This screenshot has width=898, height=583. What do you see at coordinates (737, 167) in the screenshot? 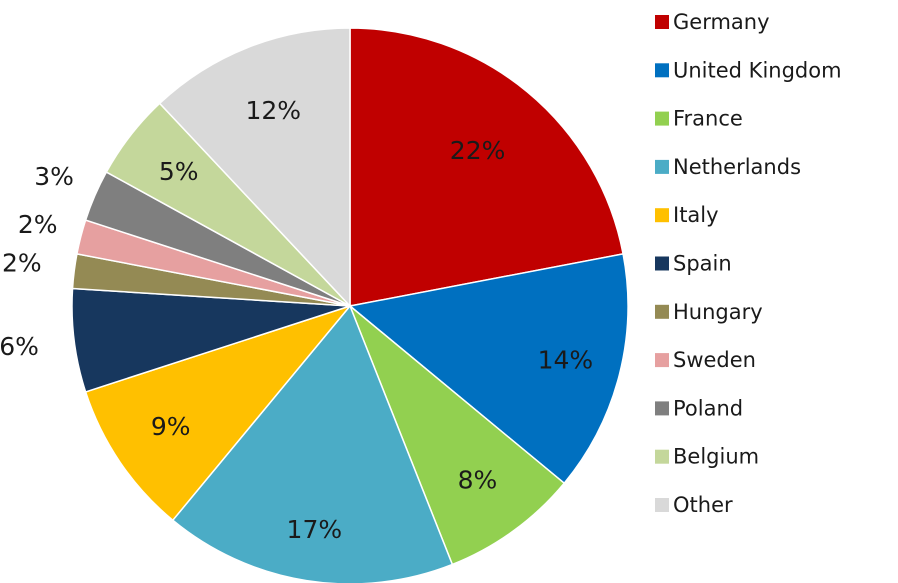
I see `legend-label: Netherlands` at bounding box center [737, 167].